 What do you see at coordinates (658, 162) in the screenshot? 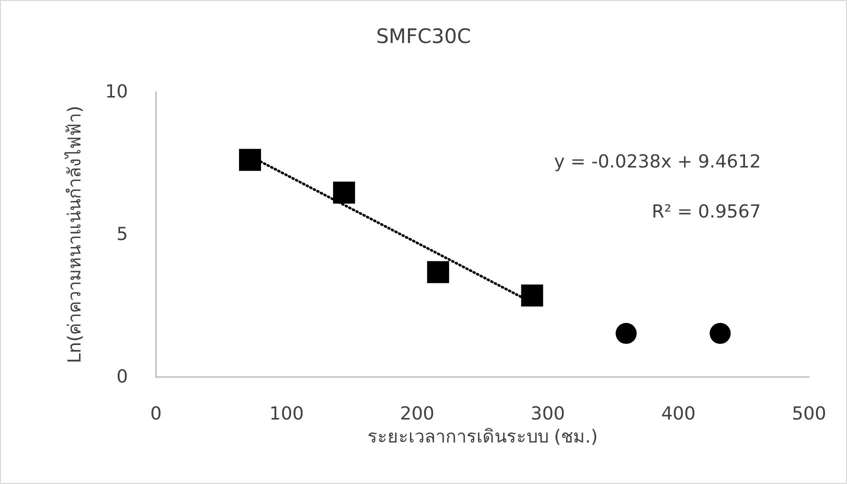
I see `annotation: y = -0.0238x + 9.4612` at bounding box center [658, 162].